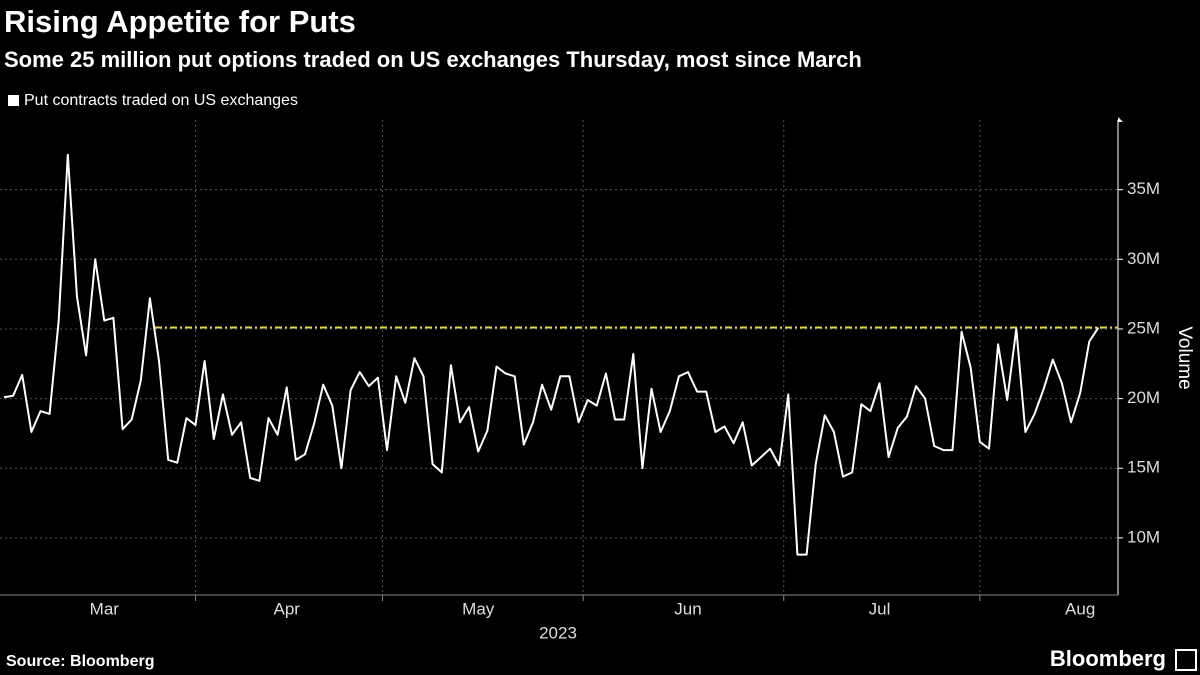 The height and width of the screenshot is (675, 1200). Describe the element at coordinates (1143, 258) in the screenshot. I see `y-tick-label: 30M` at that location.